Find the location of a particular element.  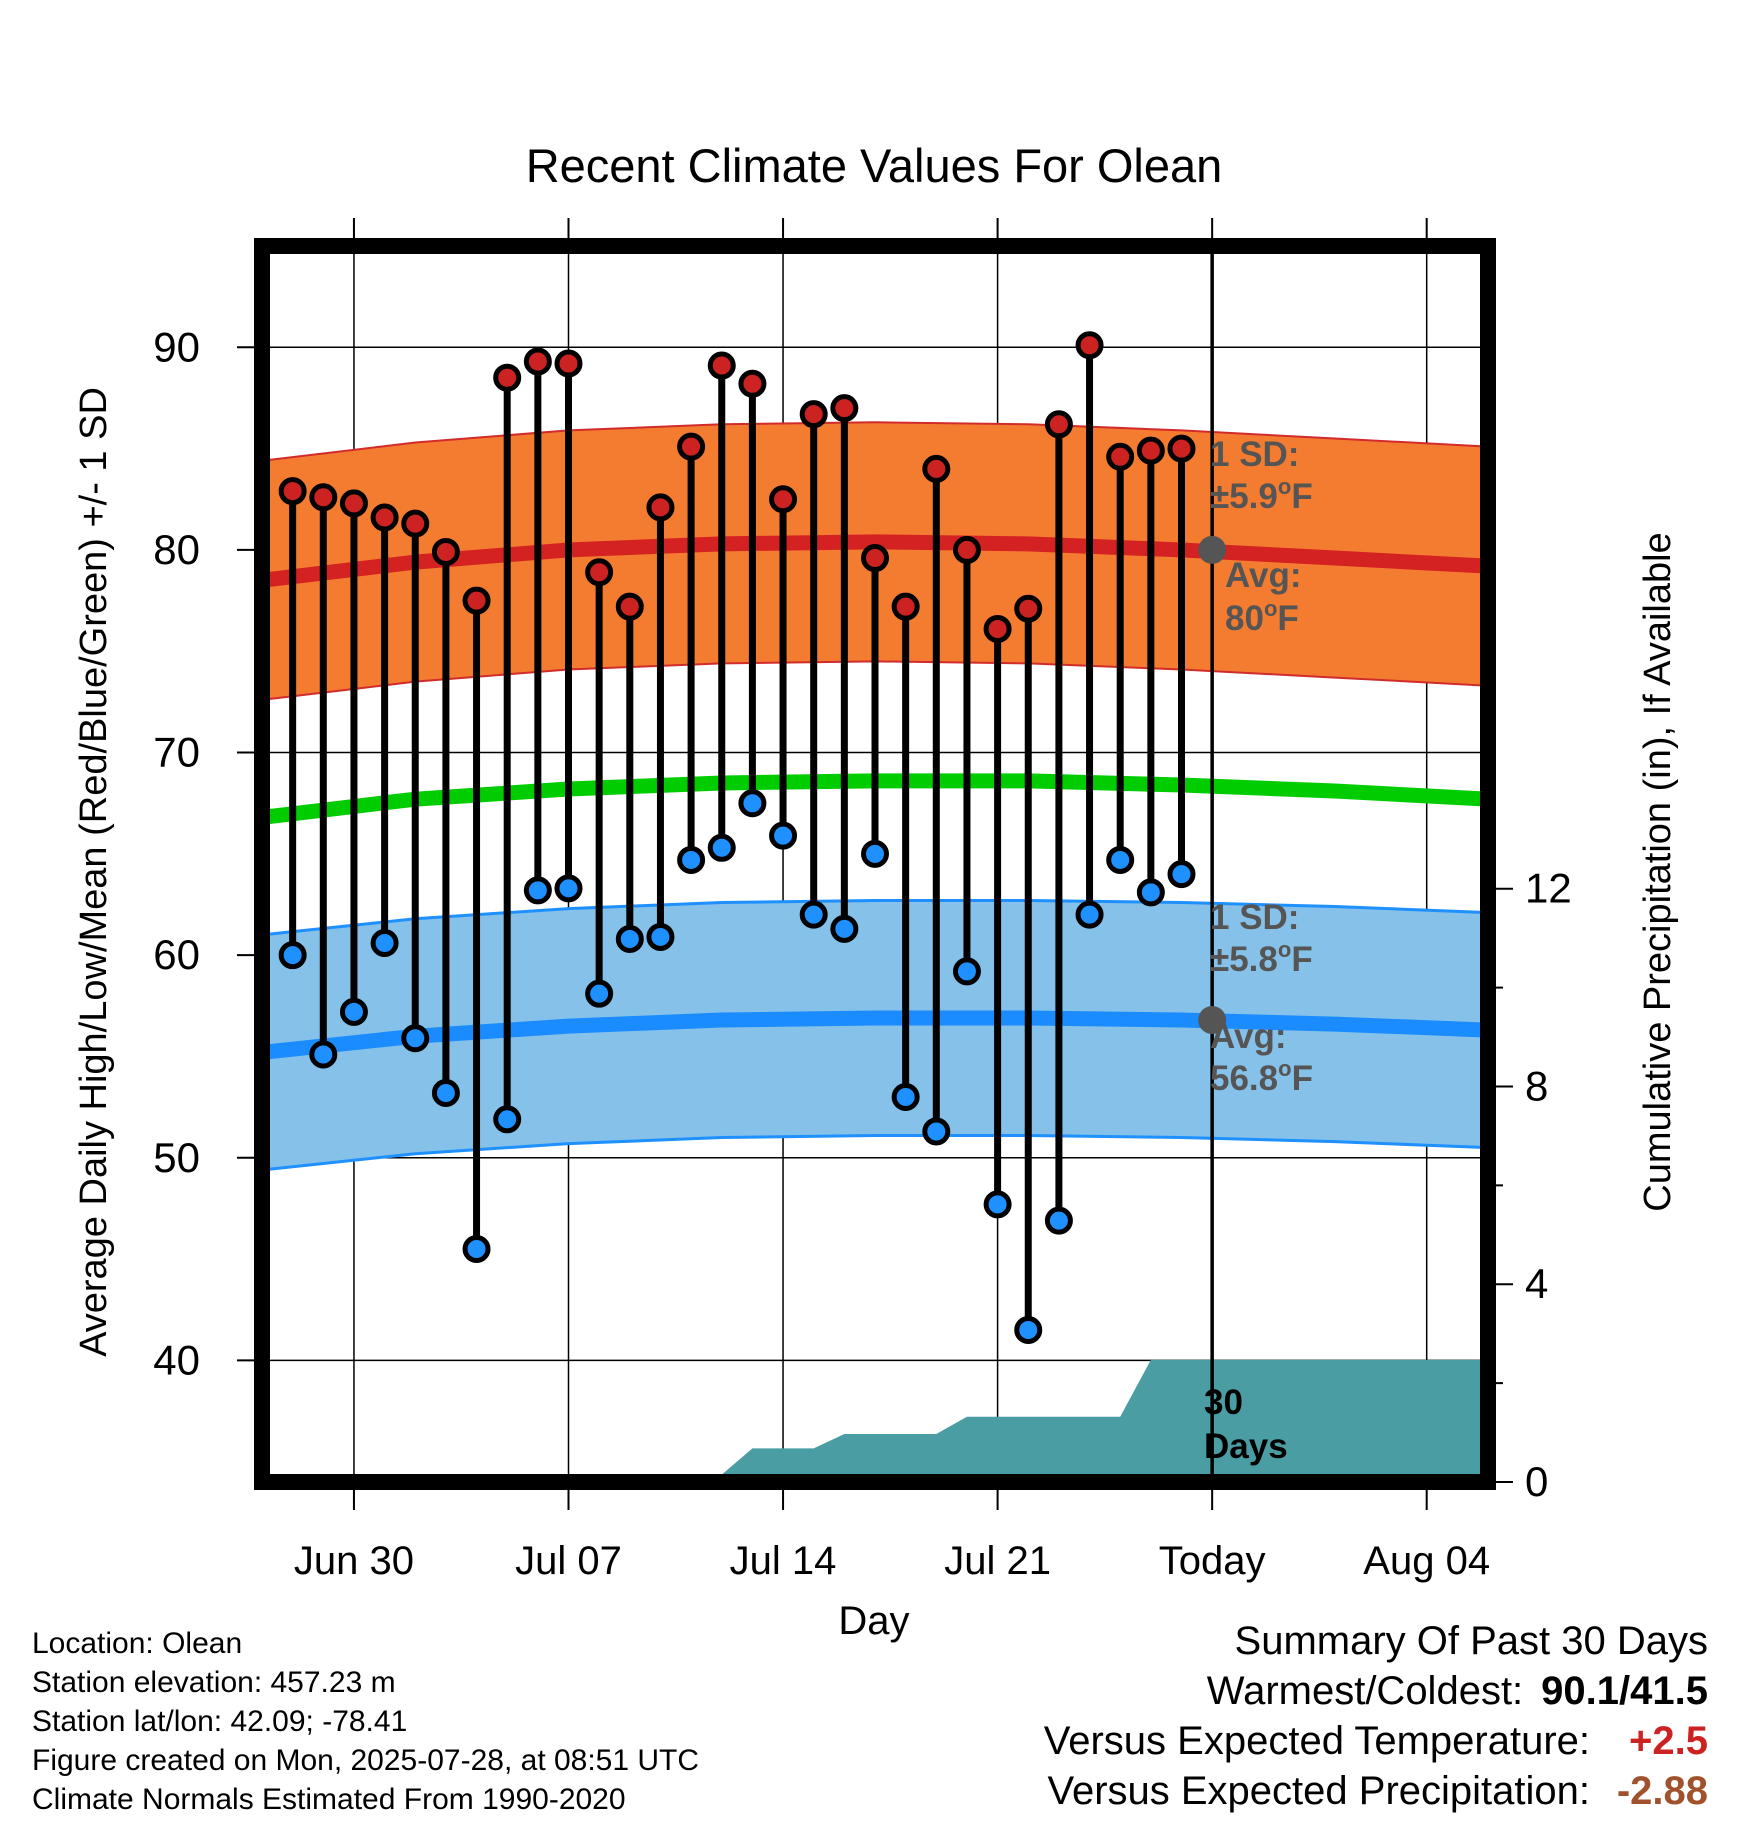

y2-tick-label: 8 is located at coordinates (1536, 1085).